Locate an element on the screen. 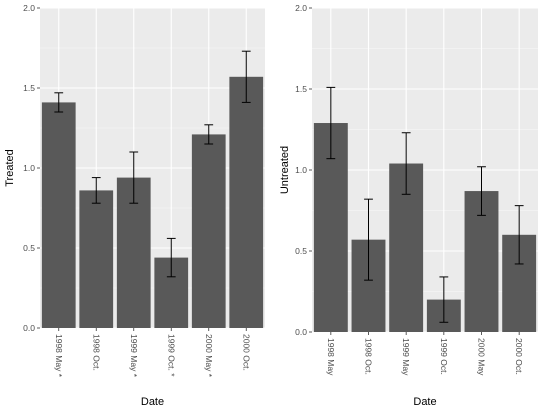 This screenshot has height=416, width=550. x-category-label: 1999 Oct. is located at coordinates (444, 356).